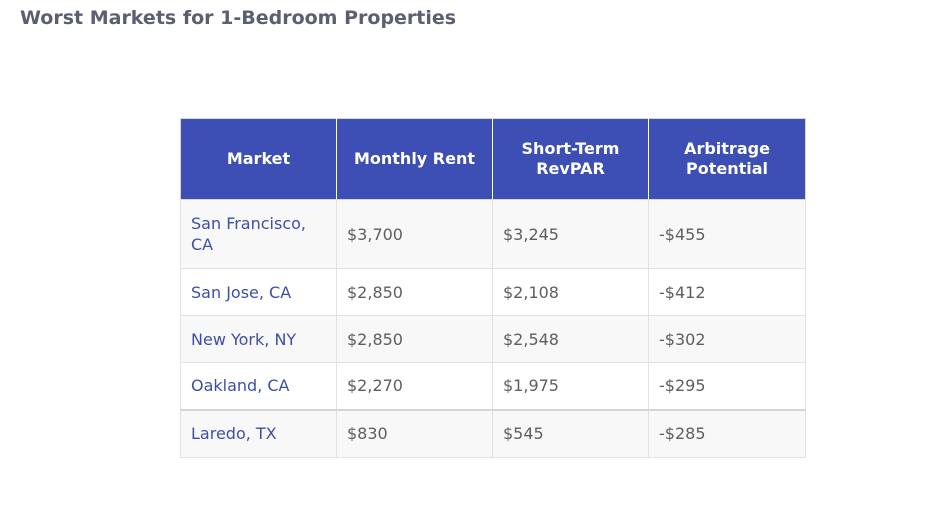  What do you see at coordinates (570, 433) in the screenshot?
I see `revpar-cell: $545` at bounding box center [570, 433].